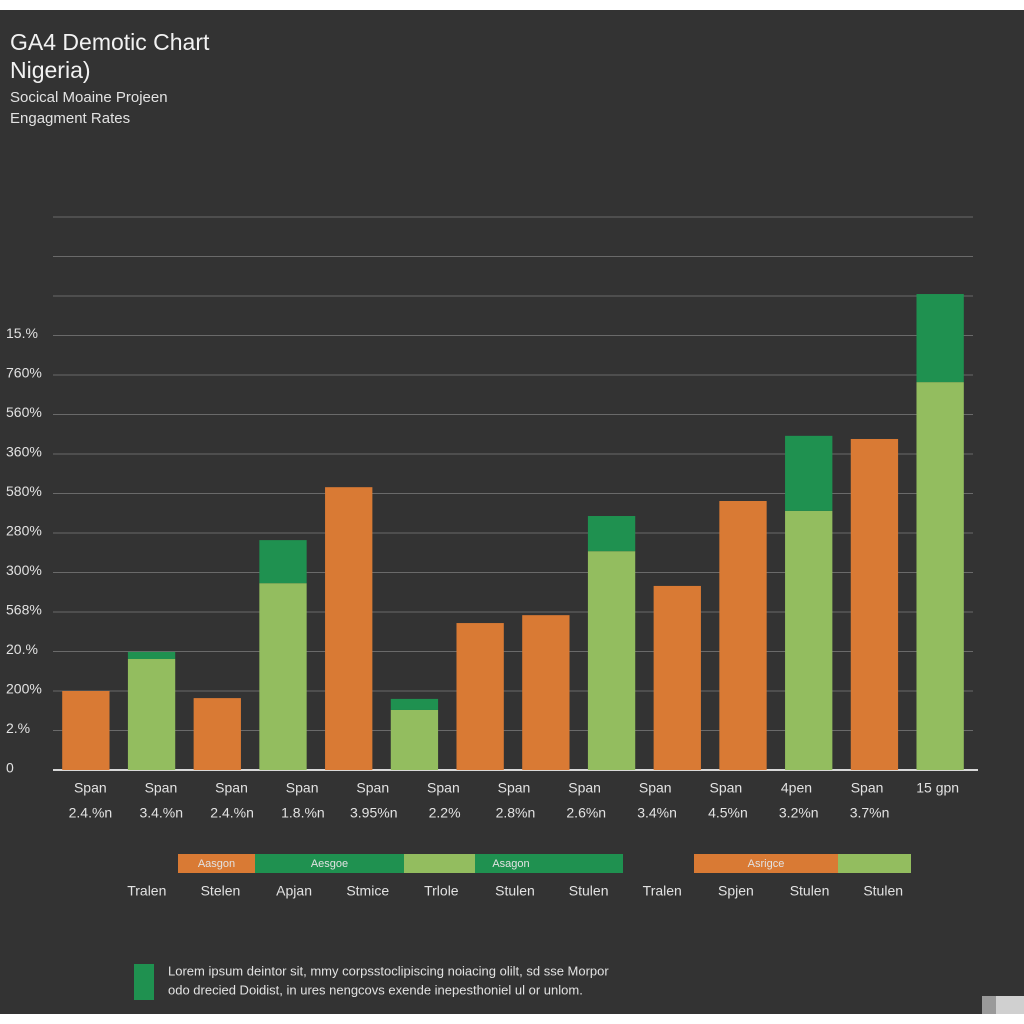 This screenshot has width=1024, height=1024. What do you see at coordinates (10, 768) in the screenshot?
I see `y-tick-label: 0` at bounding box center [10, 768].